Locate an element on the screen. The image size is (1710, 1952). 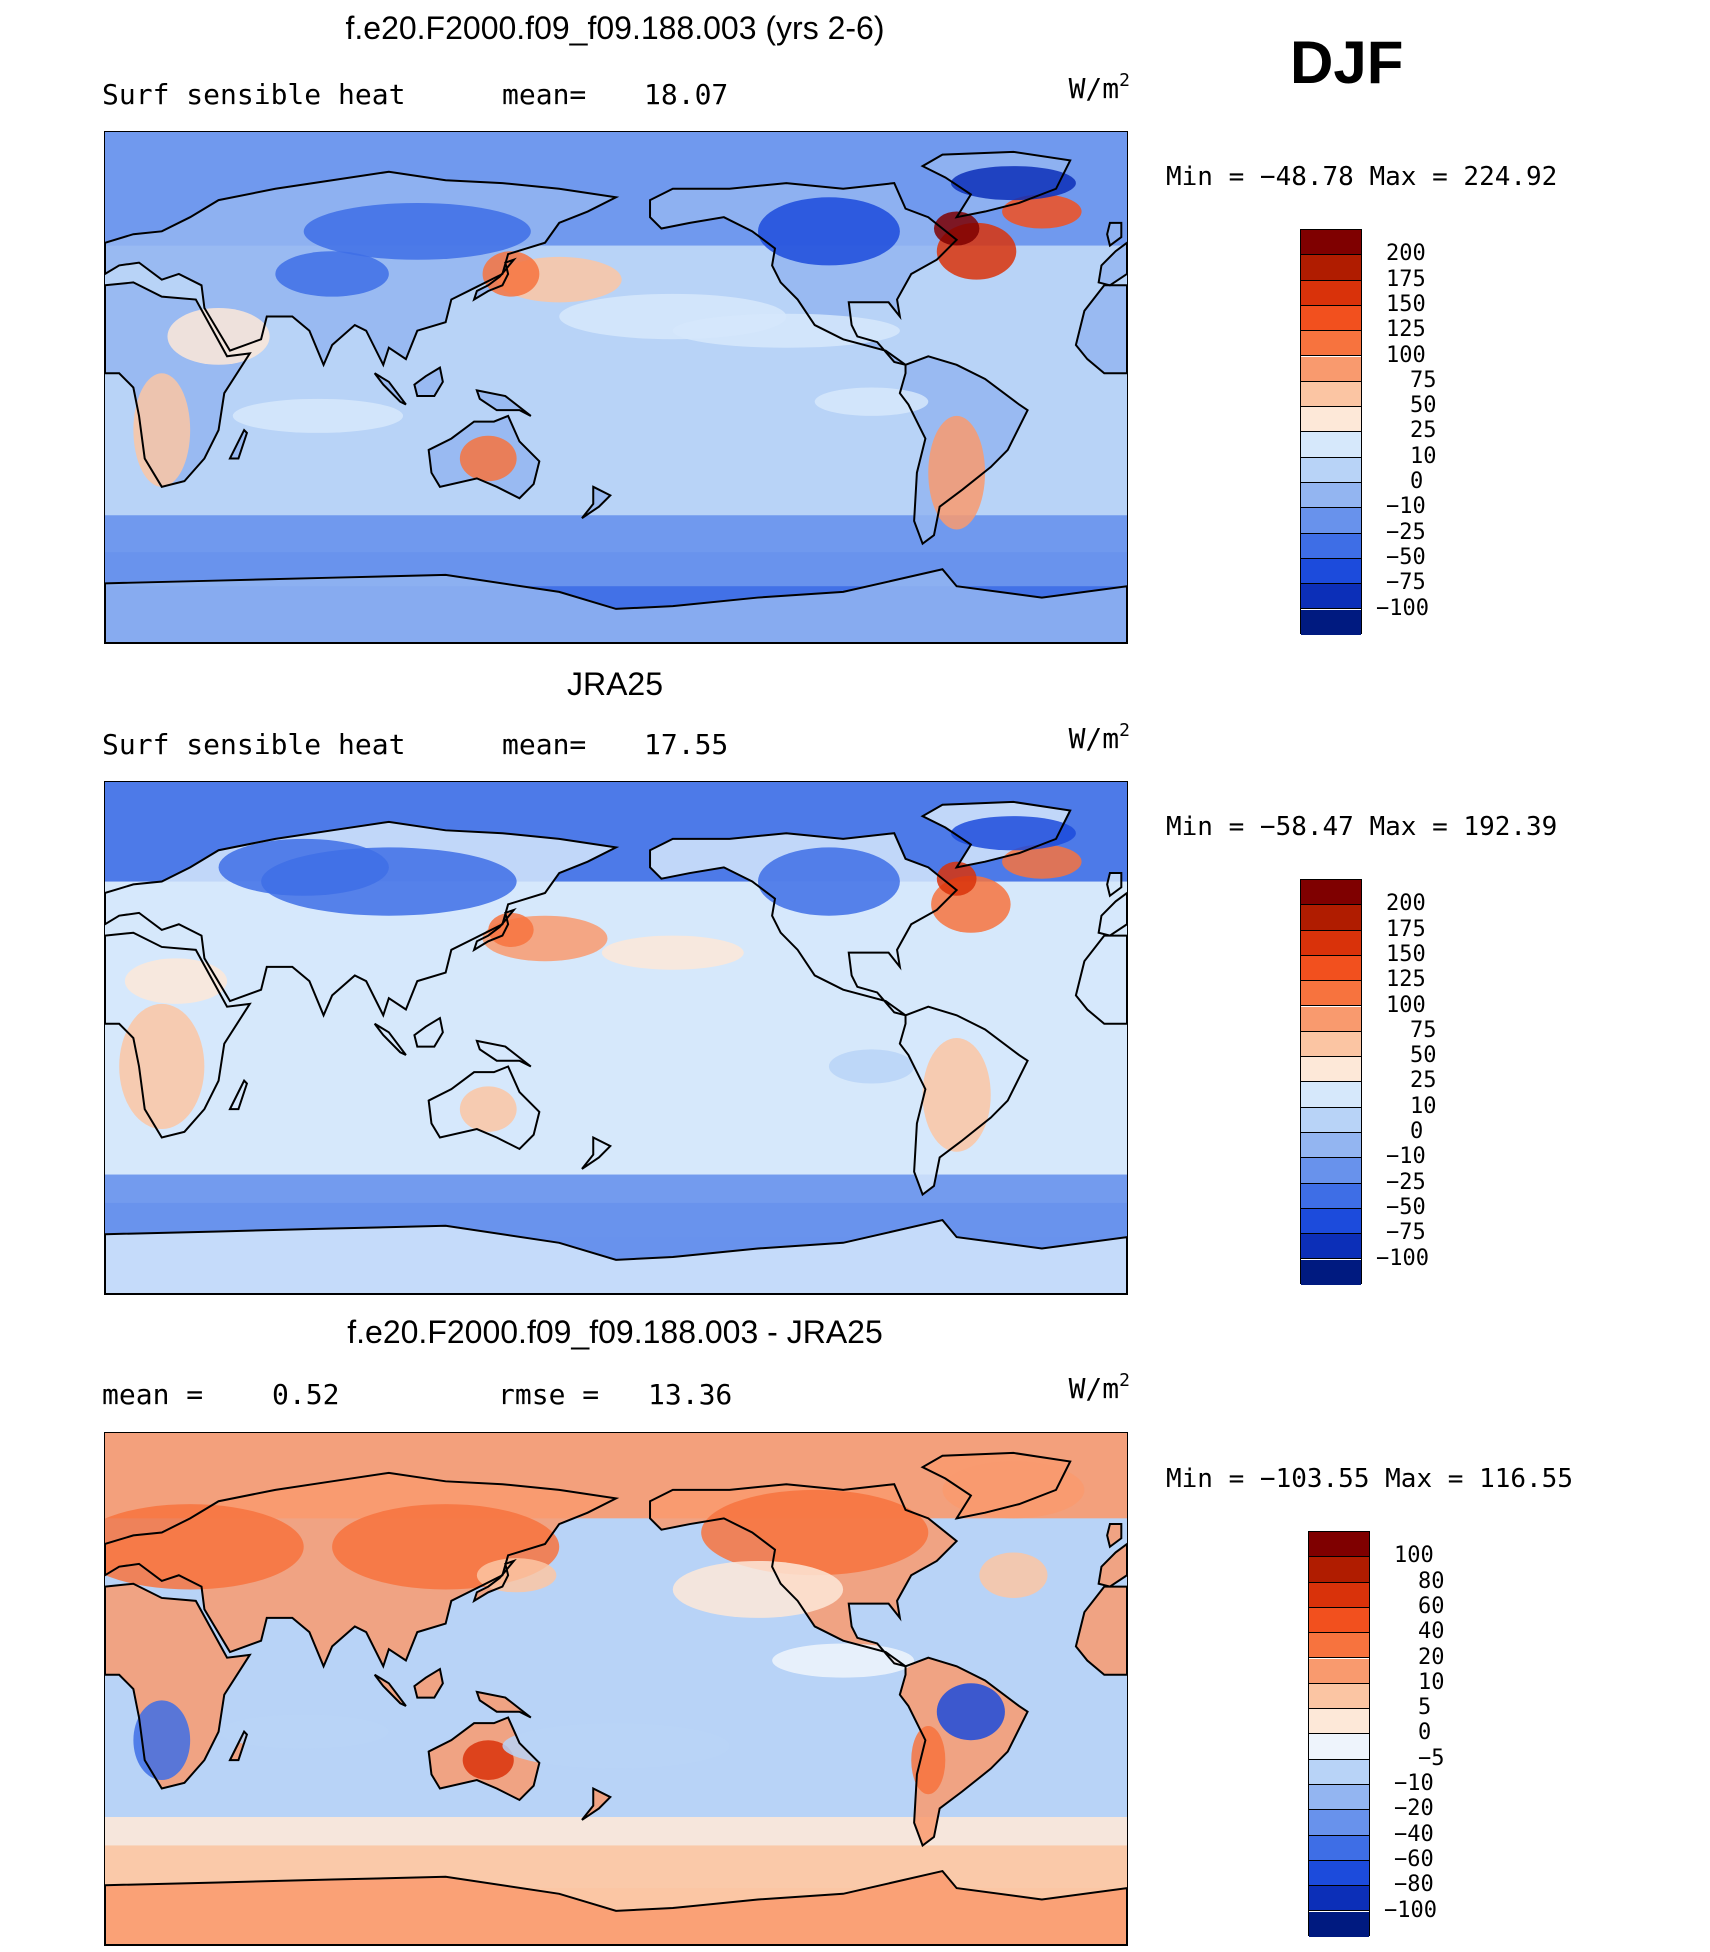
land-field-borneo is located at coordinates (428, 382).